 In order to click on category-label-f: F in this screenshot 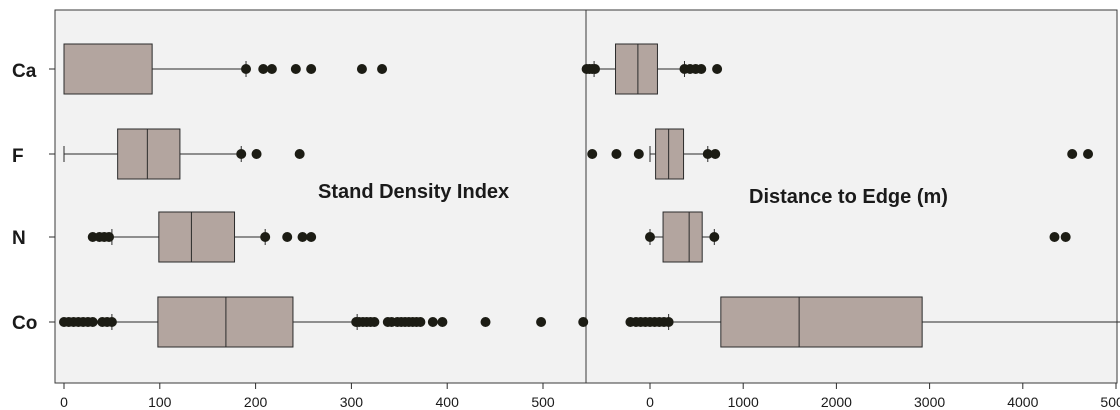, I will do `click(18, 156)`.